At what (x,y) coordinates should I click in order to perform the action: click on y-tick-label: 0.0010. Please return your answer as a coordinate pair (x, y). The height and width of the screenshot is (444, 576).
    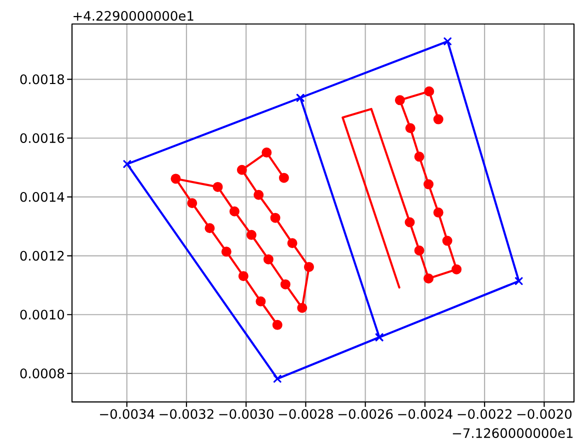
    Looking at the image, I should click on (42, 315).